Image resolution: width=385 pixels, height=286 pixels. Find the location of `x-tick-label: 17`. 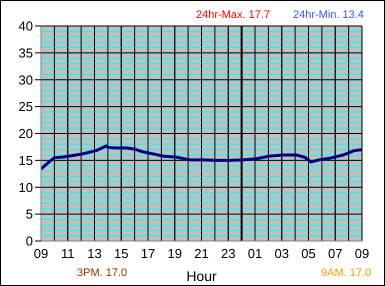

x-tick-label: 17 is located at coordinates (148, 254).